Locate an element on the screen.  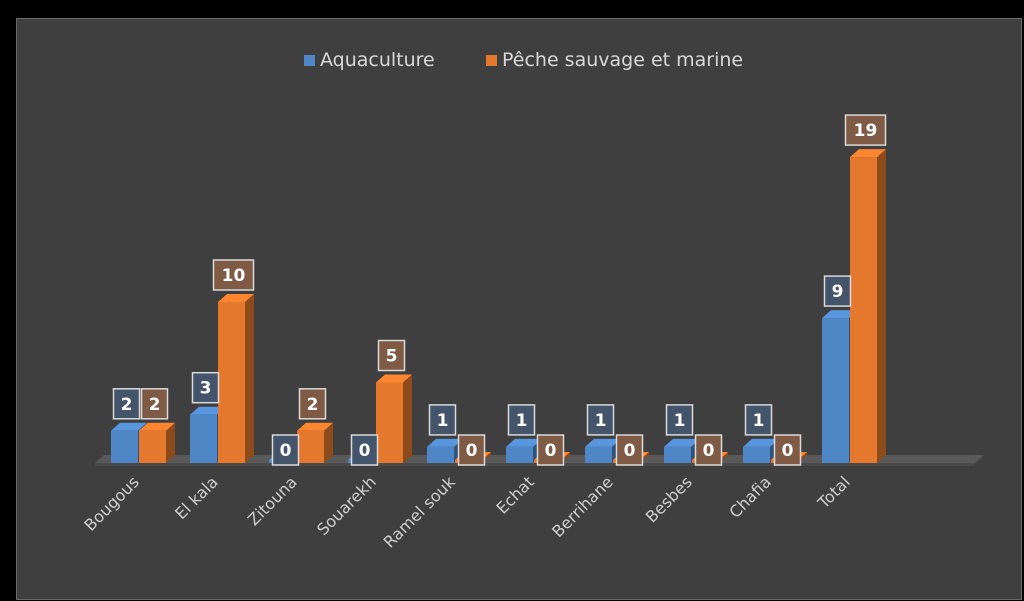
svg-text: 9 is located at coordinates (838, 292).